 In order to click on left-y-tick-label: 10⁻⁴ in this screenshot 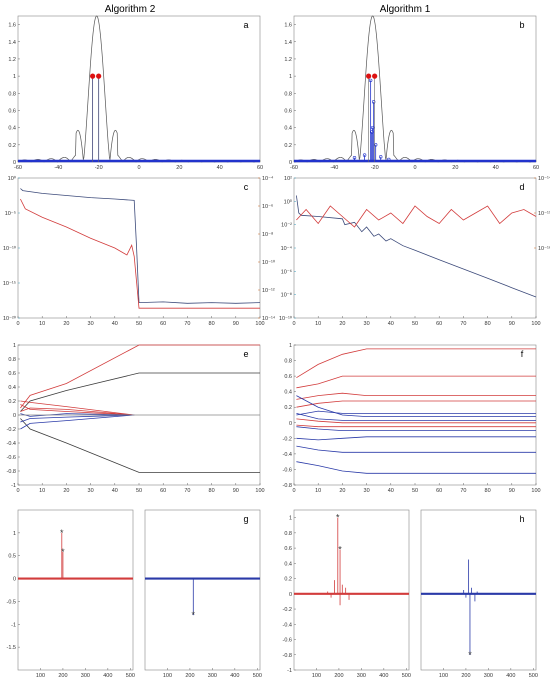, I will do `click(287, 248)`.